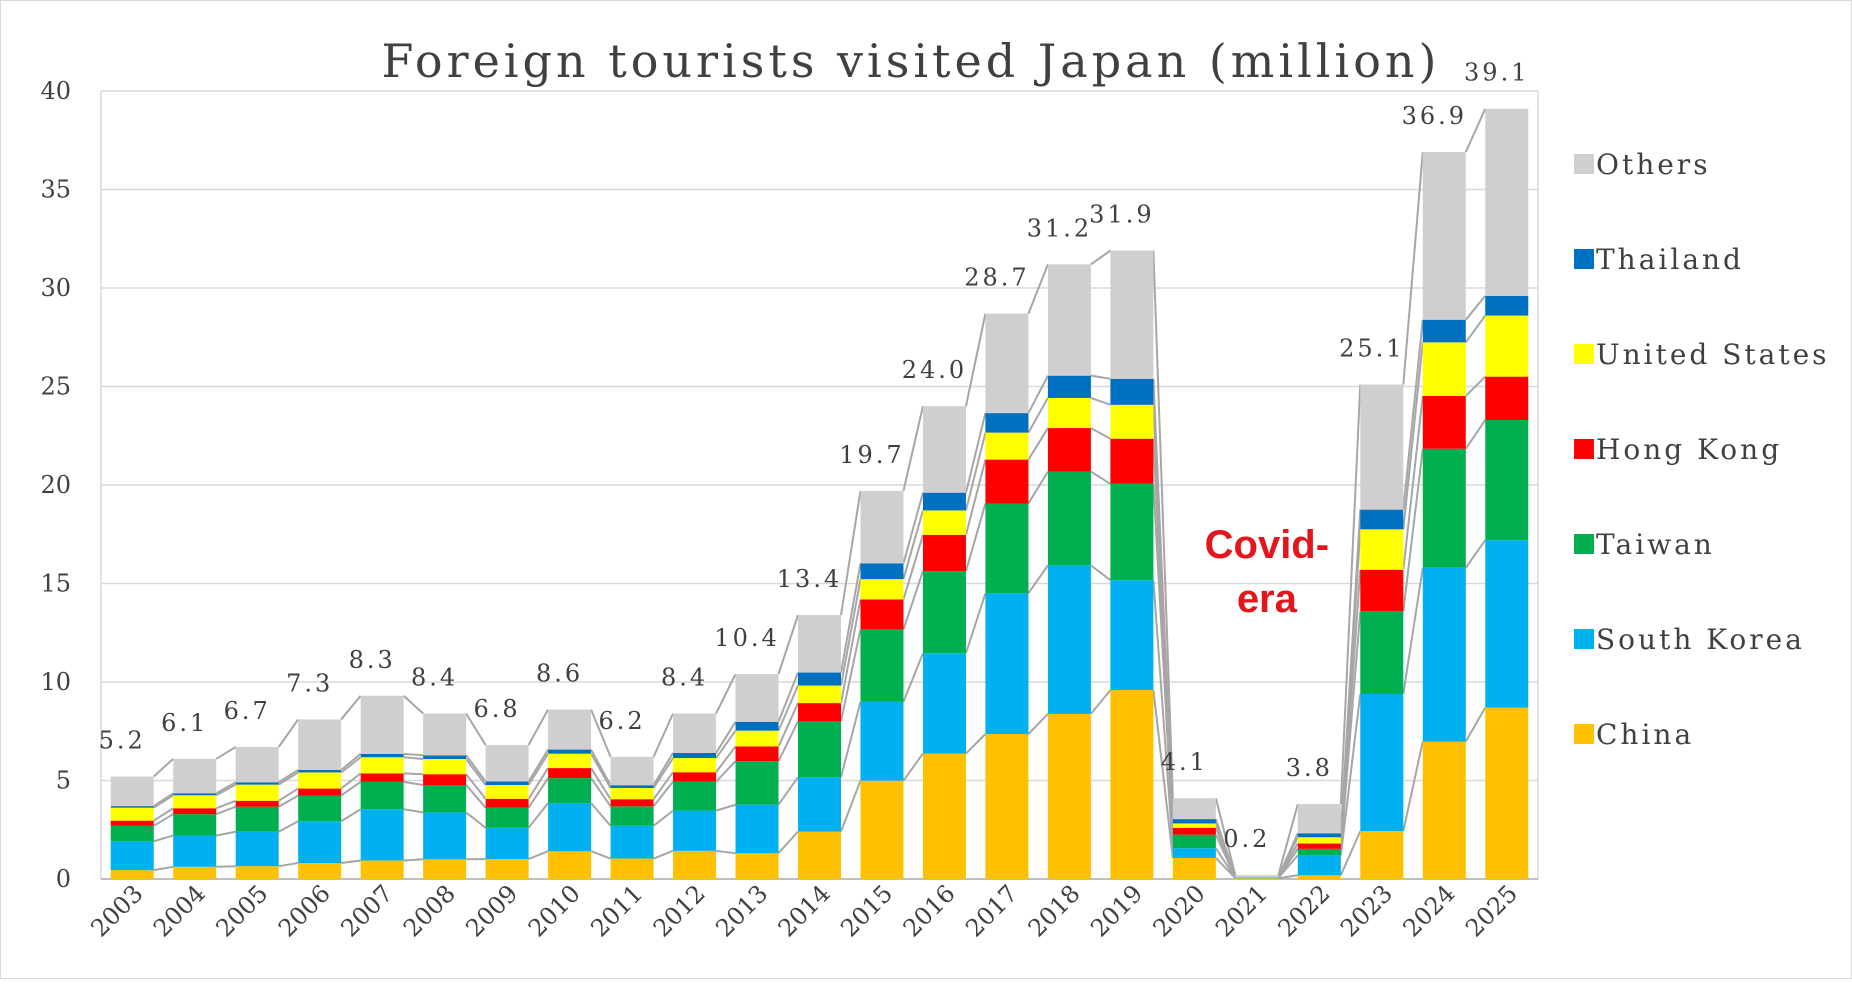 The image size is (1852, 985). Describe the element at coordinates (1381, 855) in the screenshot. I see `bar-china-2023` at that location.